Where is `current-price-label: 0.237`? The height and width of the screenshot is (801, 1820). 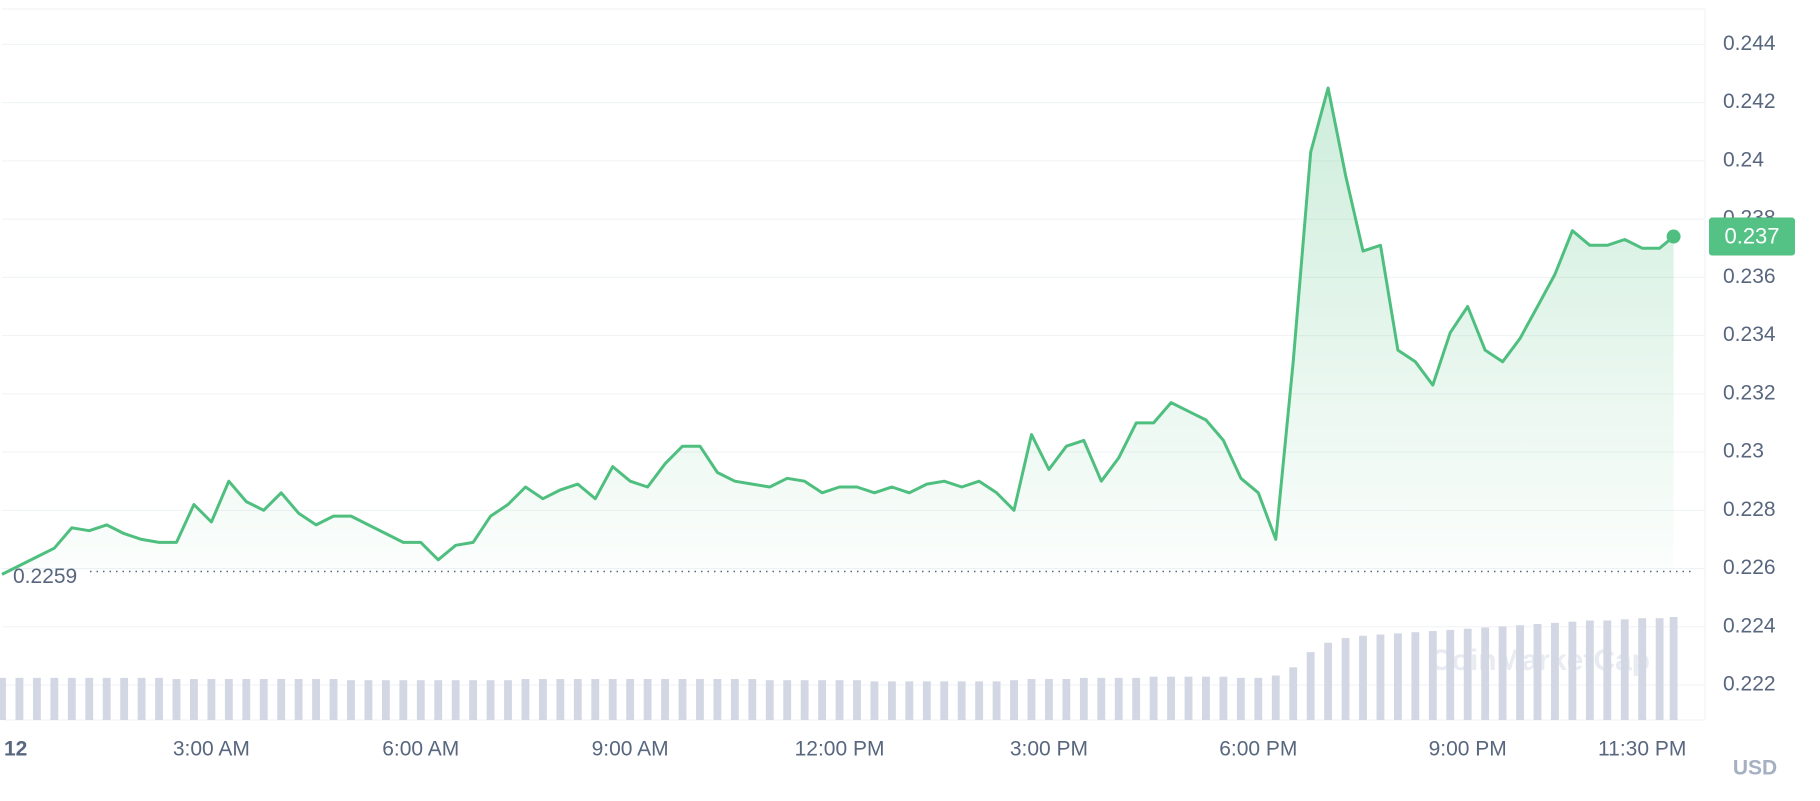
current-price-label: 0.237 is located at coordinates (1751, 235).